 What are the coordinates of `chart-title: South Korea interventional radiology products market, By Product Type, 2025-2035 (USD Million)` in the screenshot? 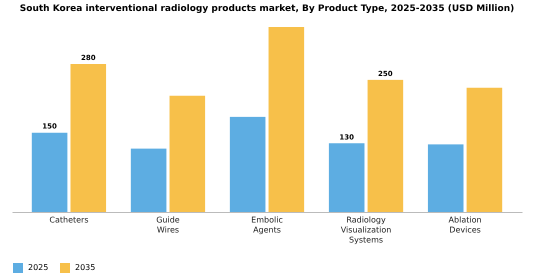 It's located at (267, 9).